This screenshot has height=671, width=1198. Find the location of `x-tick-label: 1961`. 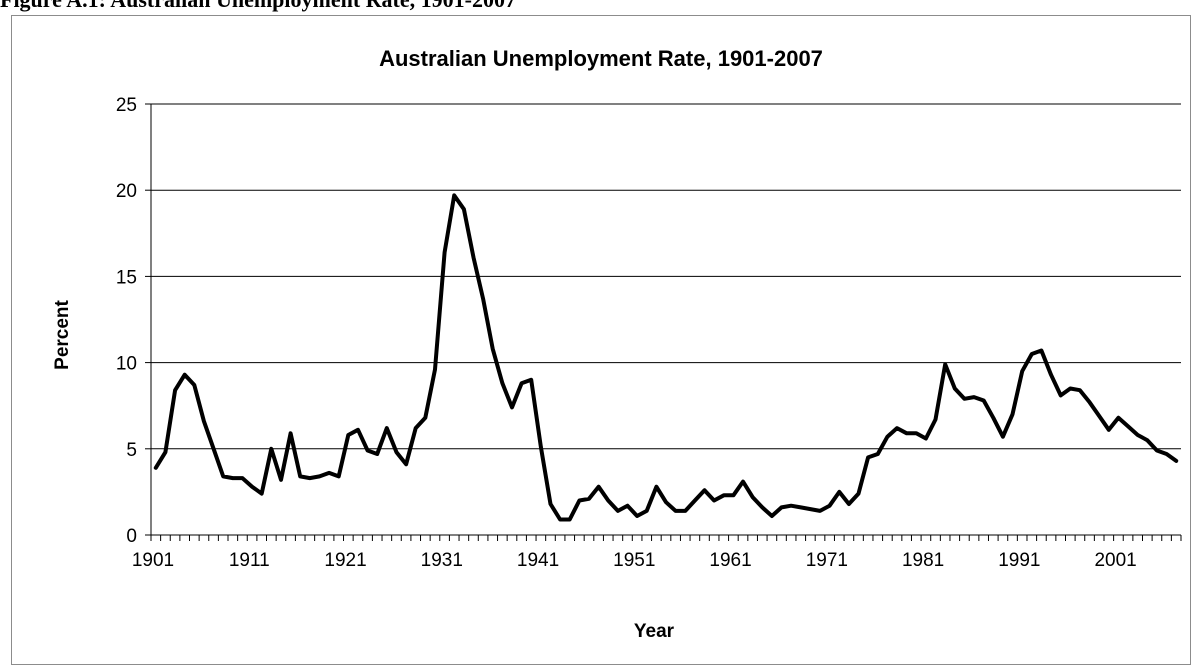

x-tick-label: 1961 is located at coordinates (730, 560).